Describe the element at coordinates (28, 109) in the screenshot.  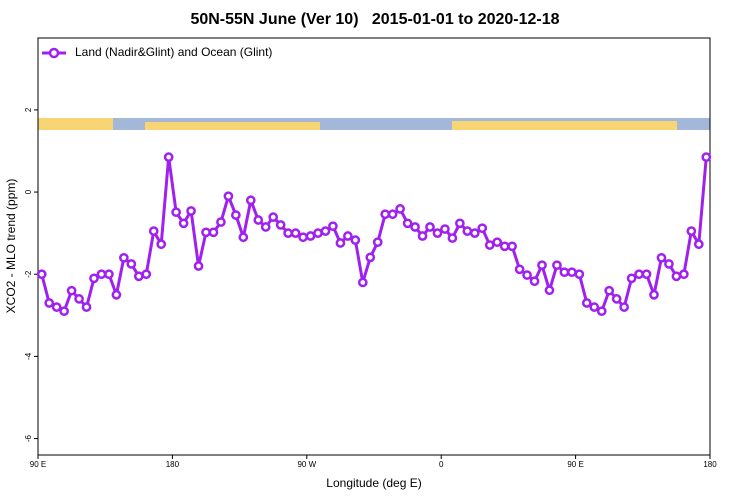
I see `y-tick-label: 2` at that location.